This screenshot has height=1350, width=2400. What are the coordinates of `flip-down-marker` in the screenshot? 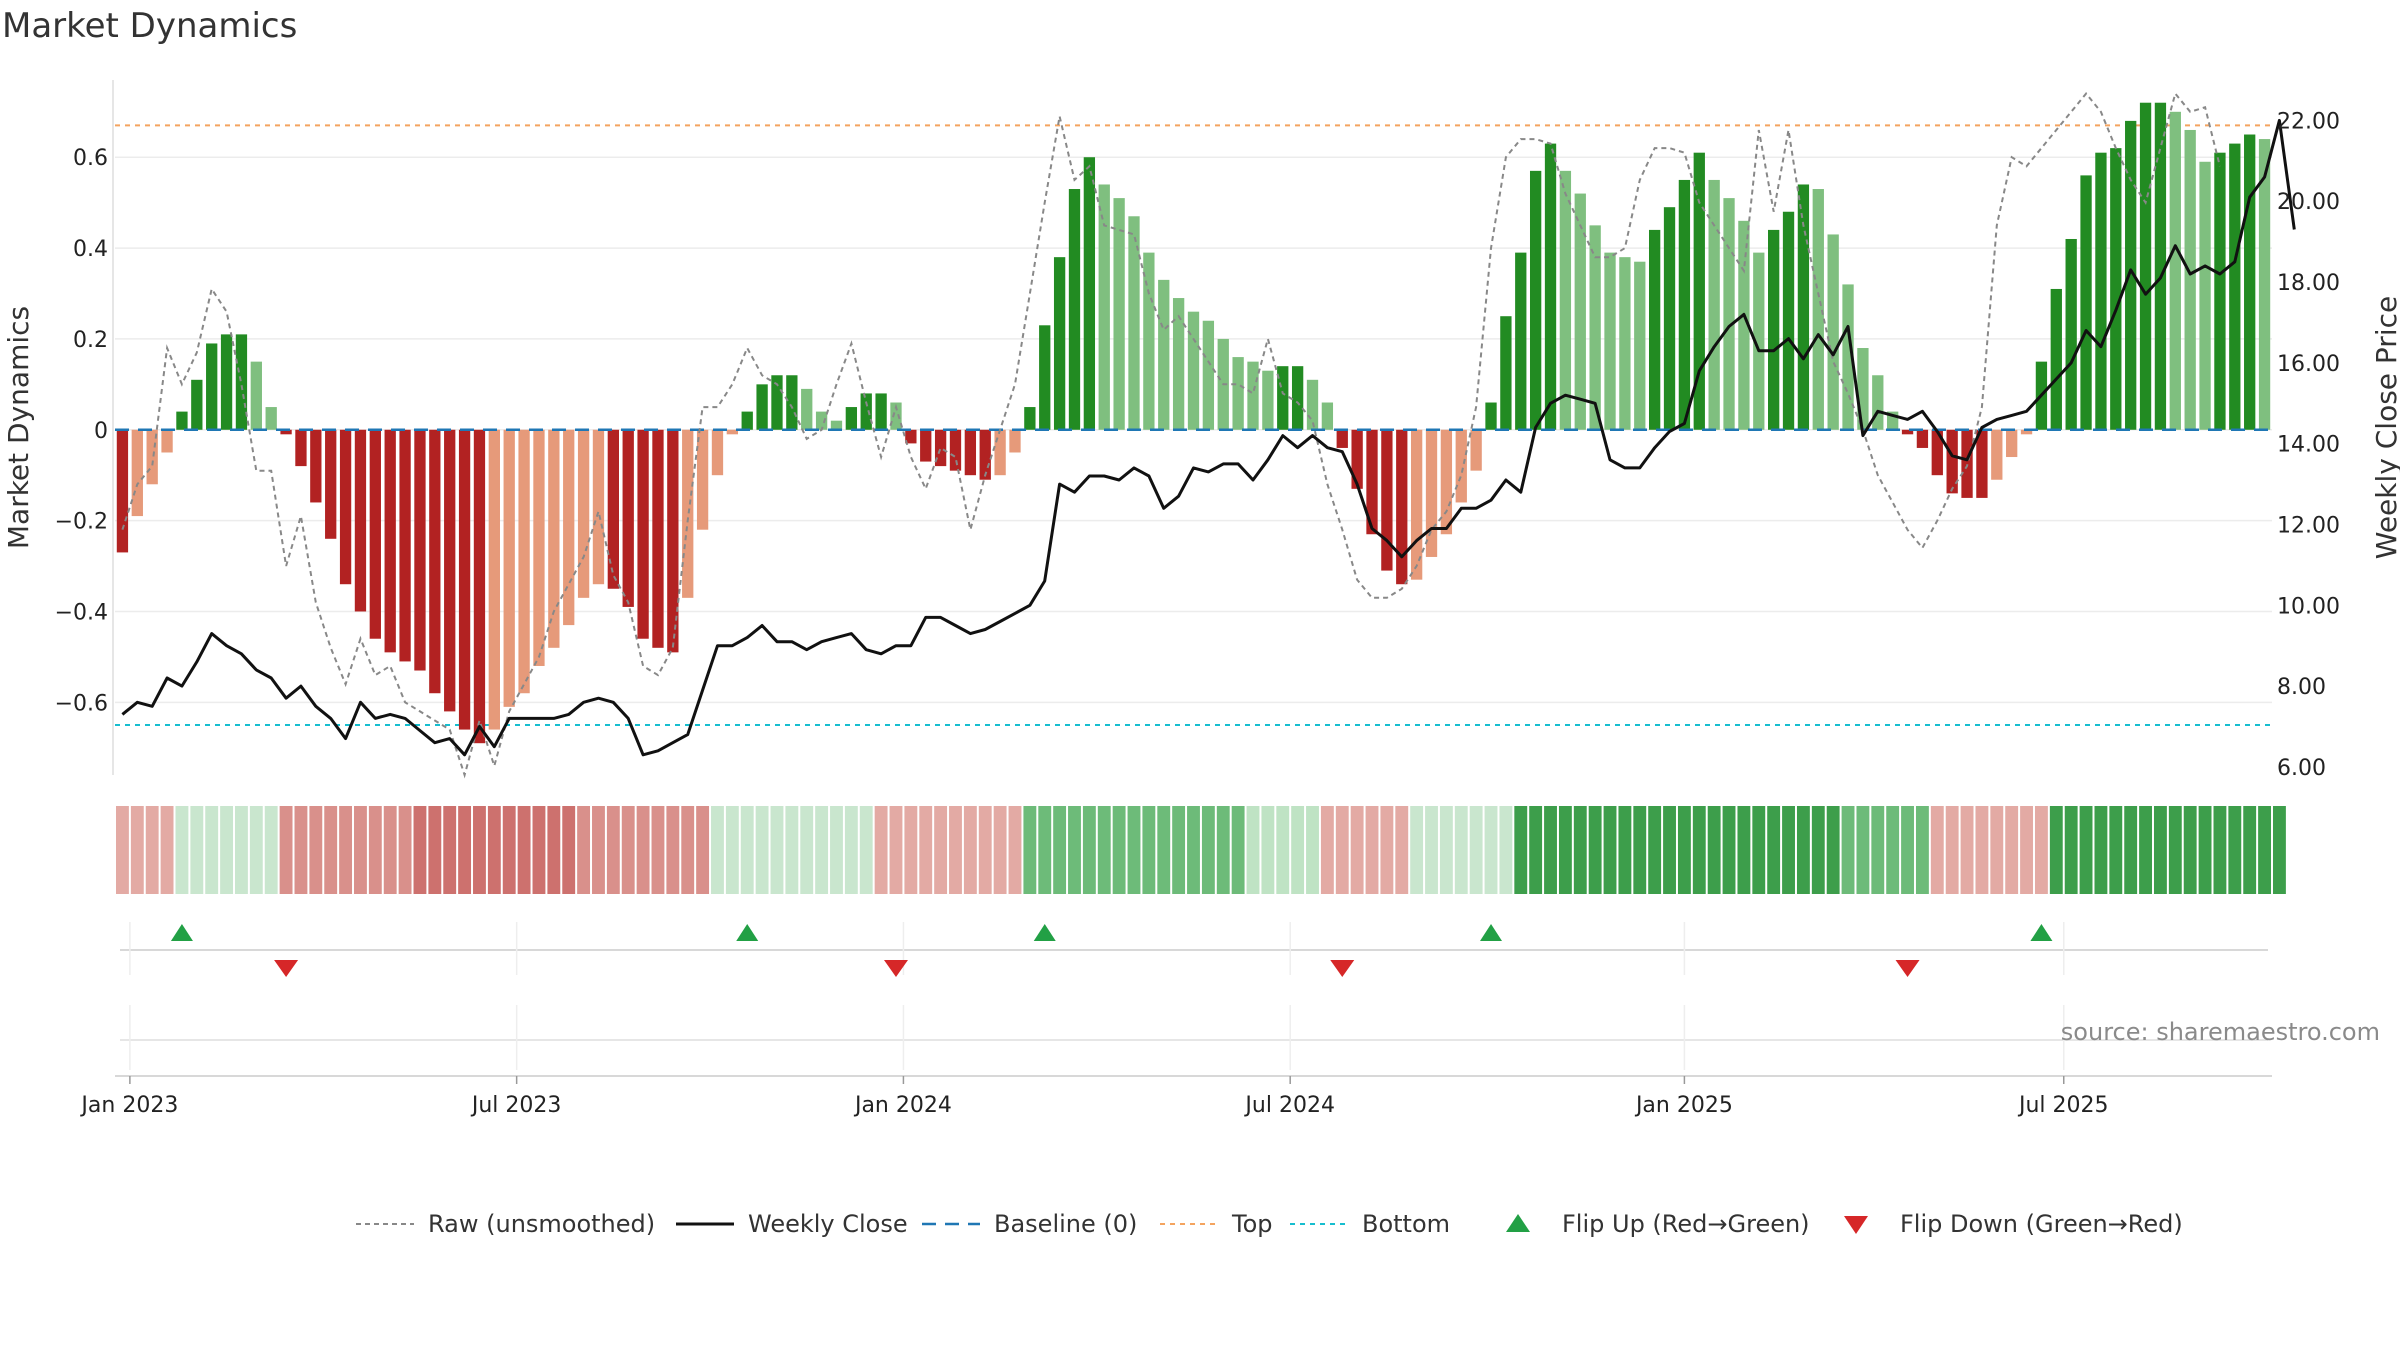 It's located at (895, 968).